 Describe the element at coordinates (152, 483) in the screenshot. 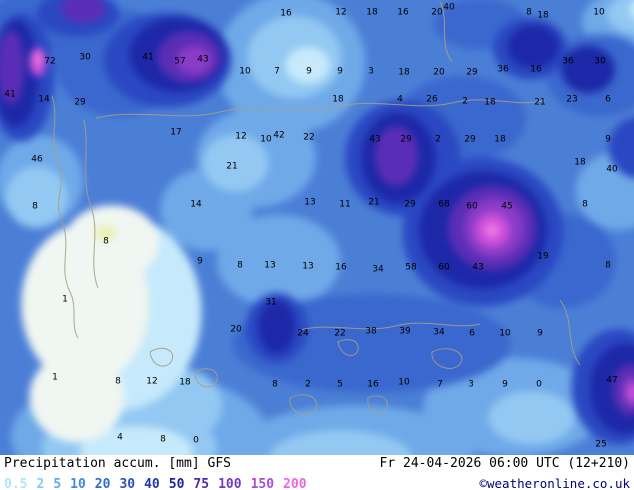

I see `legend-value-40: 40` at that location.